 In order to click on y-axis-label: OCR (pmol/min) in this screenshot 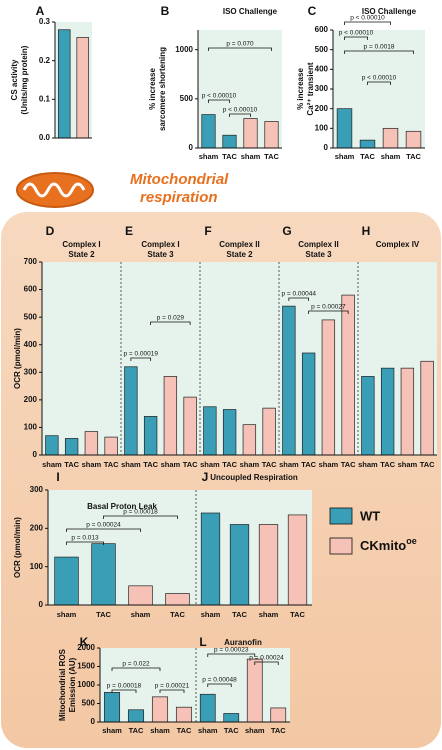, I will do `click(17, 547)`.